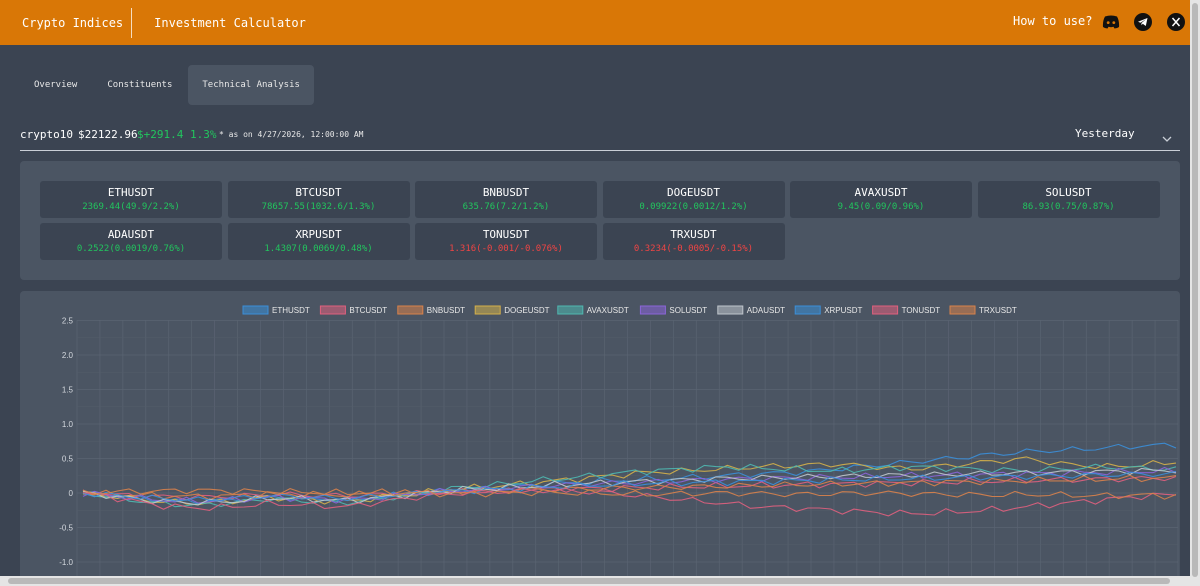  Describe the element at coordinates (629, 502) in the screenshot. I see `series-line-tonusdt` at that location.